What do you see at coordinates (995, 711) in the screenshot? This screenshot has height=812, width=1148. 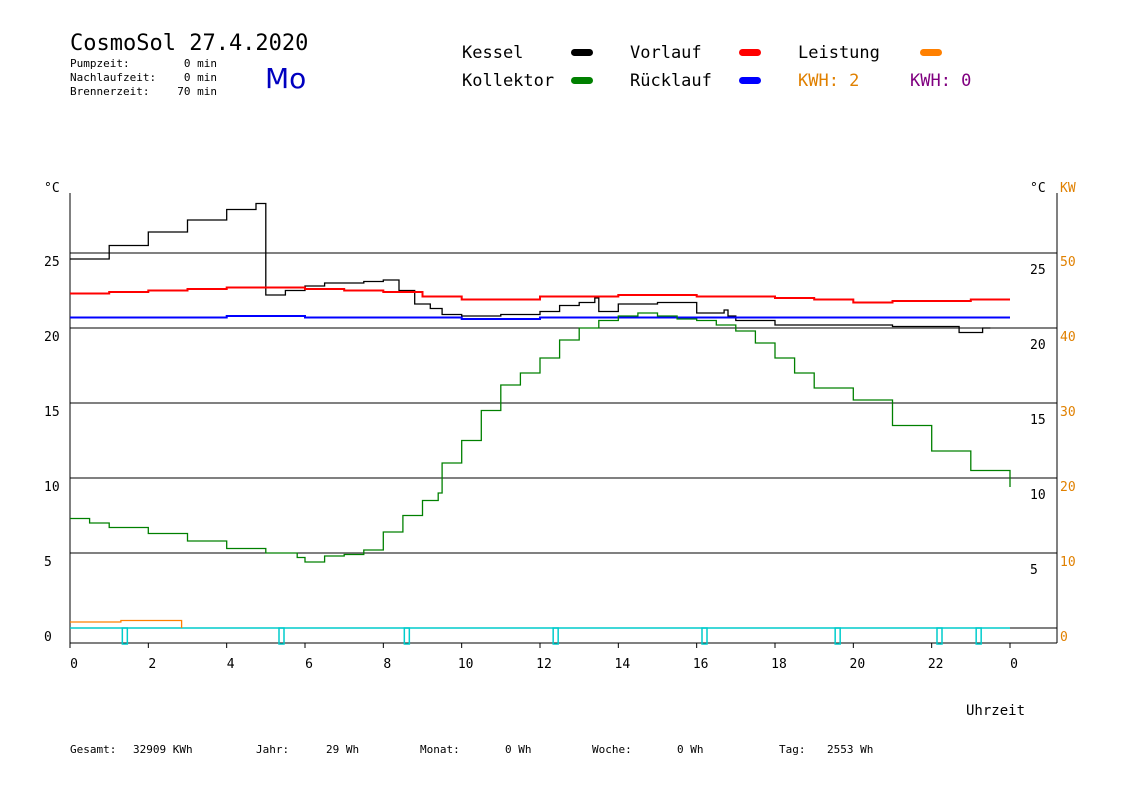 I see `x-axis-label: Uhrzeit` at bounding box center [995, 711].